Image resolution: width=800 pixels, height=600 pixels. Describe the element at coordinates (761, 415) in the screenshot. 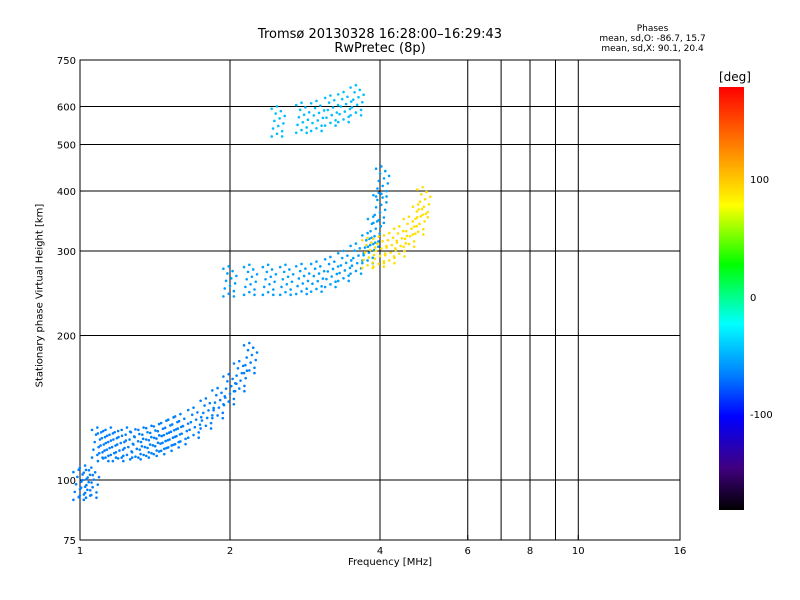

I see `colorbar-tick-label: -100` at that location.